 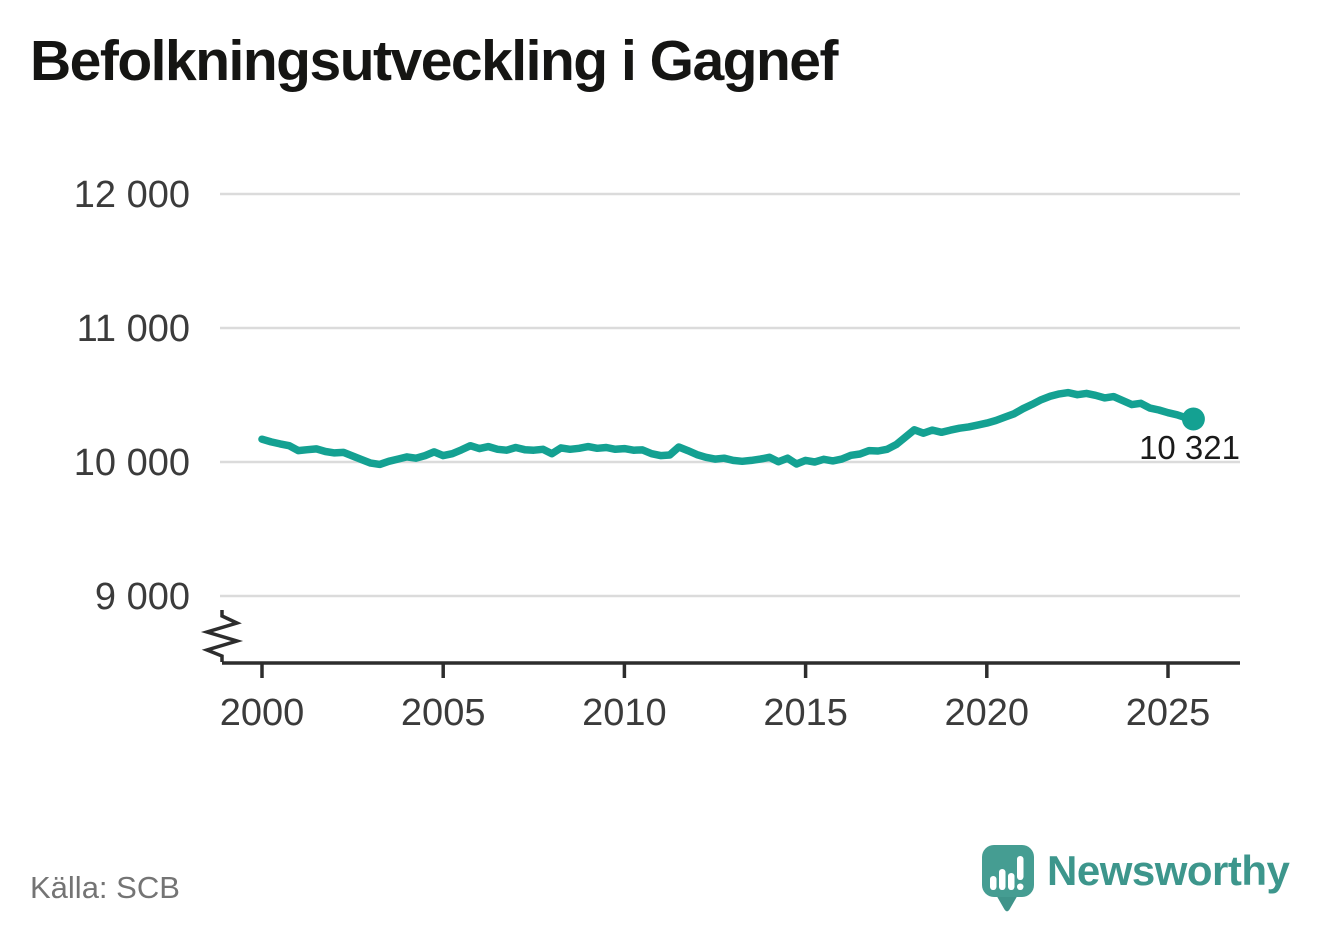 I want to click on newsworthy-wordmark: Newsworthy, so click(x=1168, y=870).